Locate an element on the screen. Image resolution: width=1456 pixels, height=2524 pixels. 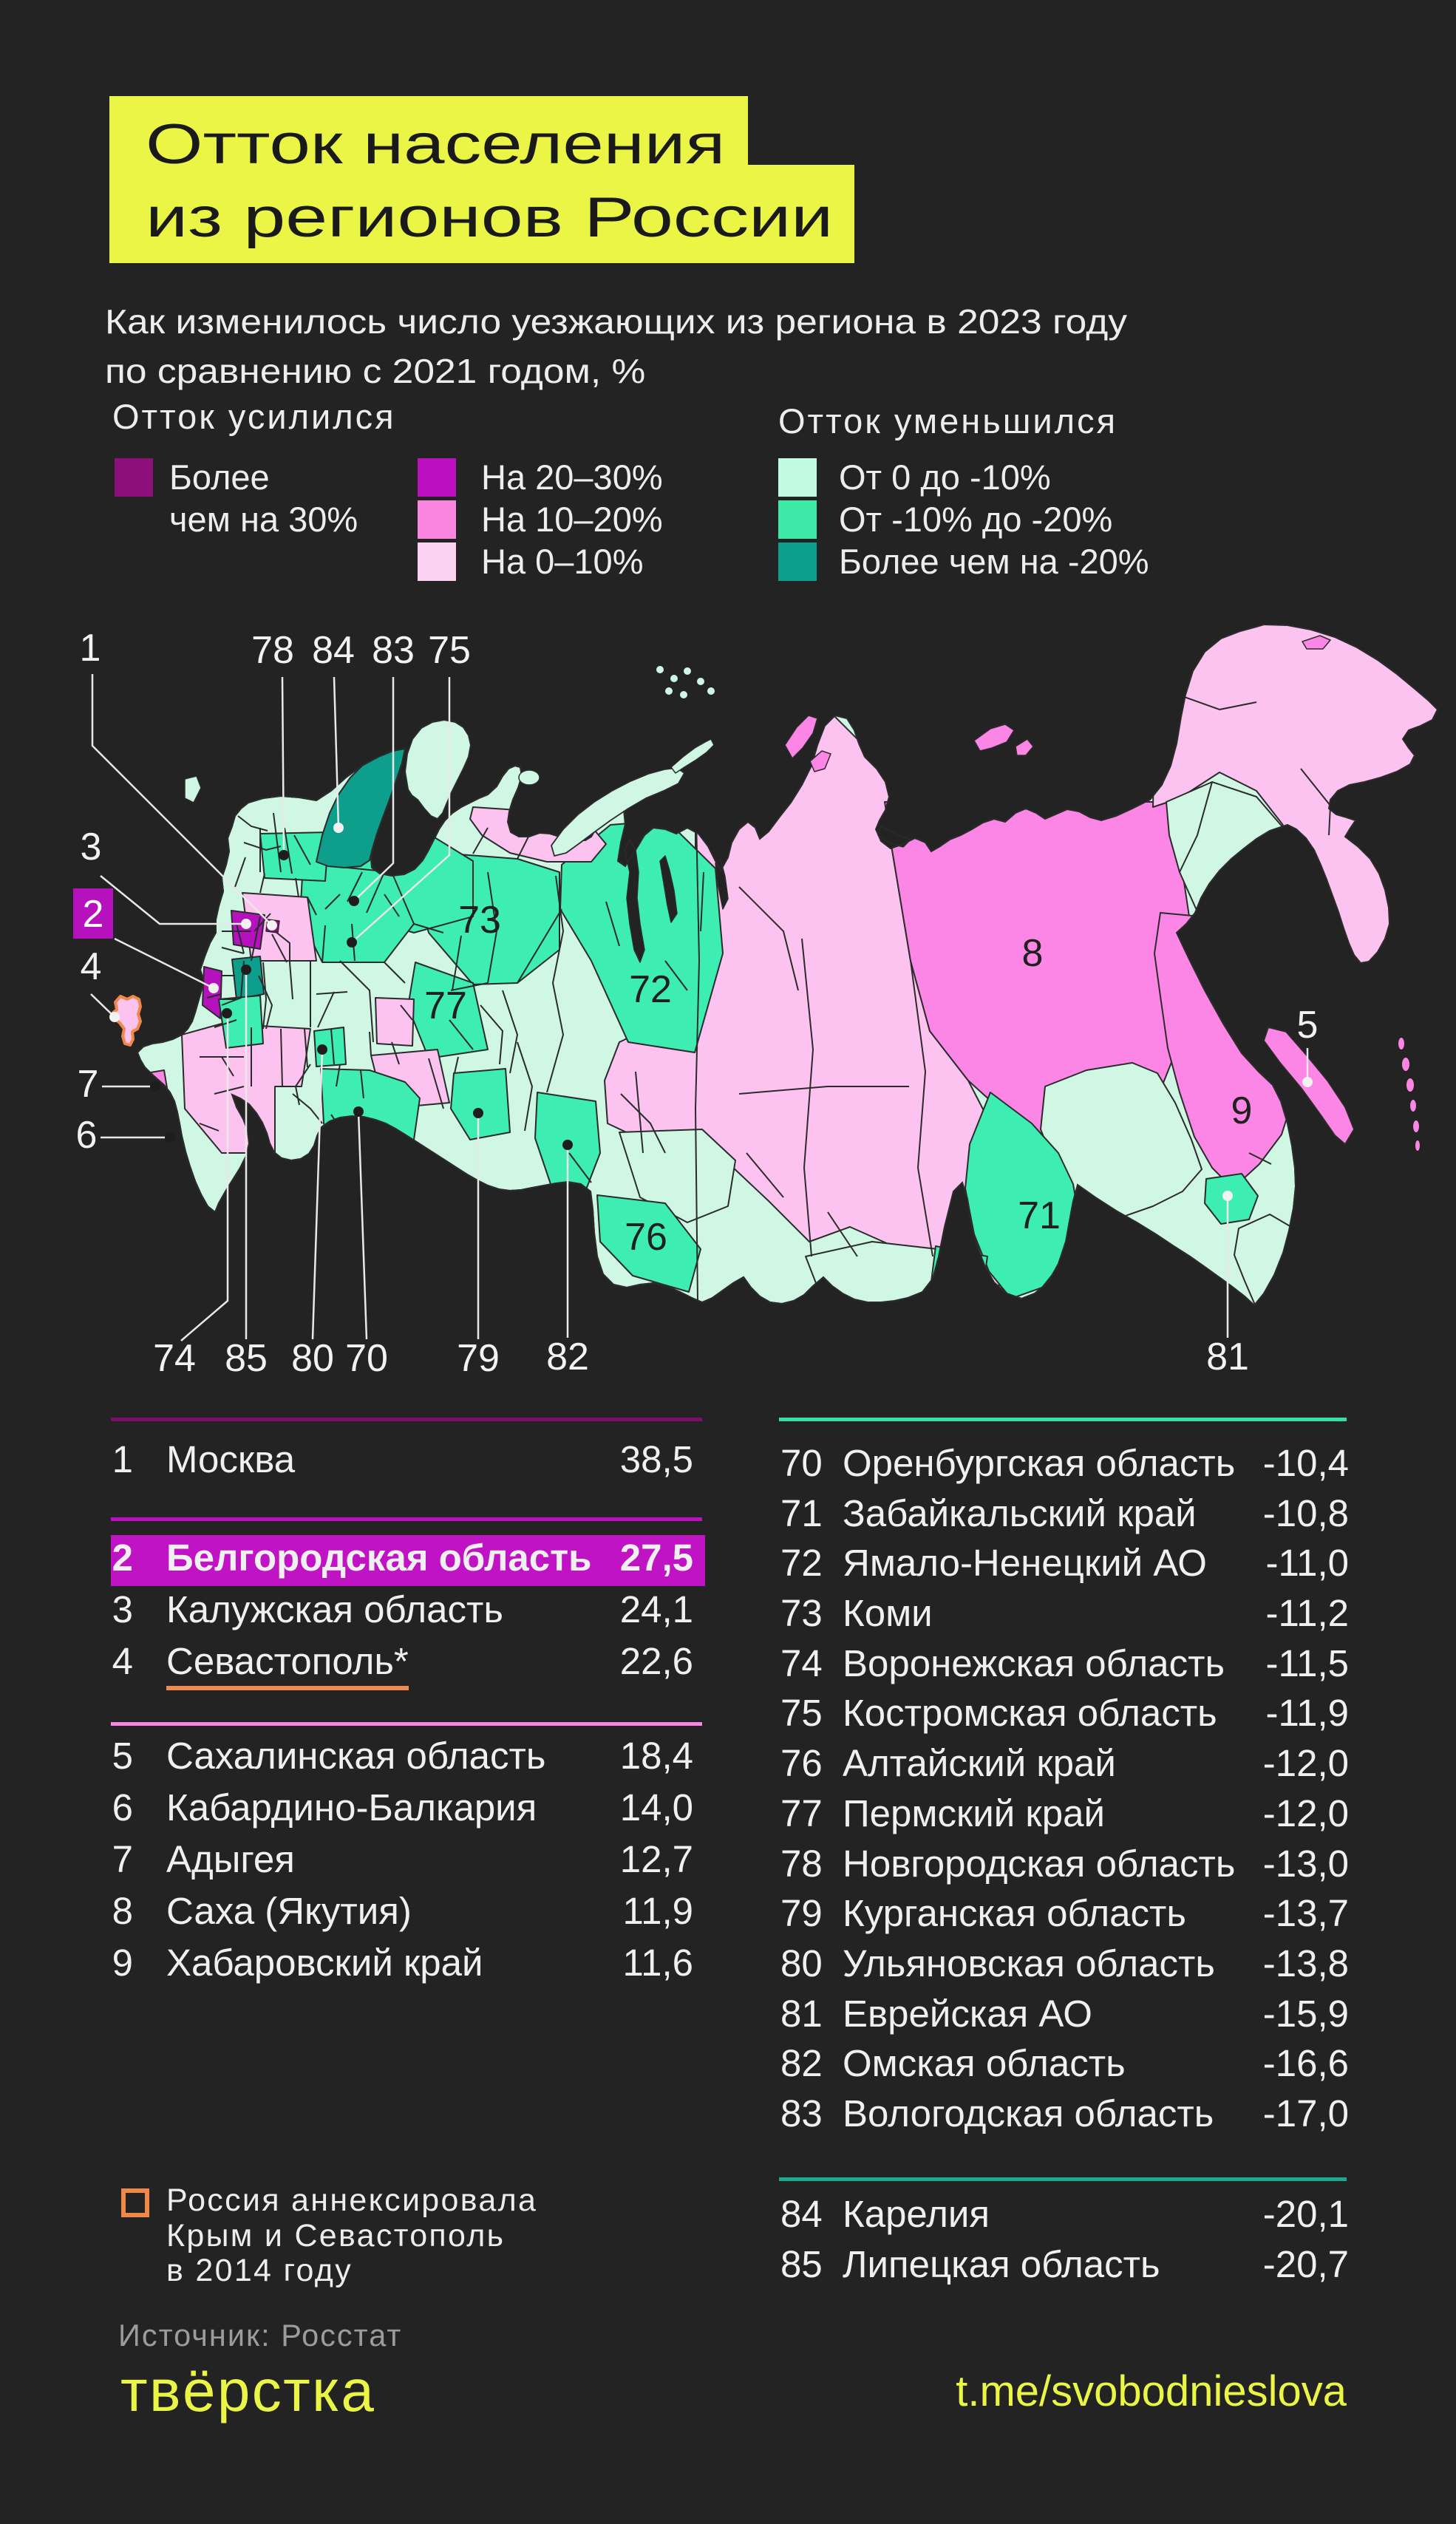
svg-text: 6 is located at coordinates (87, 1135).